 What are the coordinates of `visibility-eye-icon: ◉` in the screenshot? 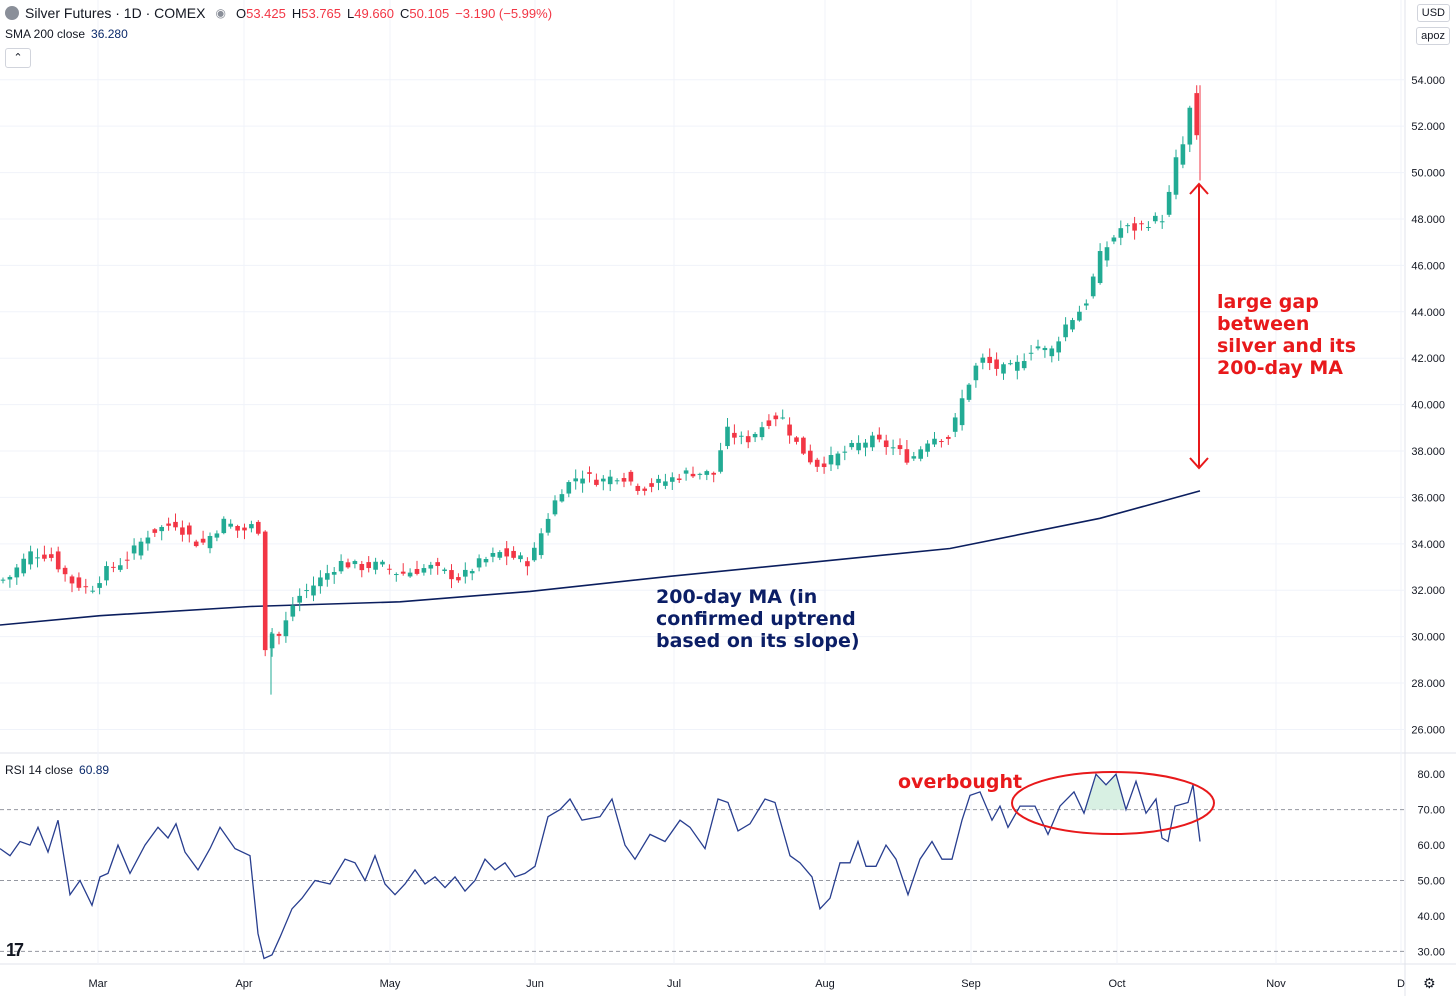 It's located at (220, 13).